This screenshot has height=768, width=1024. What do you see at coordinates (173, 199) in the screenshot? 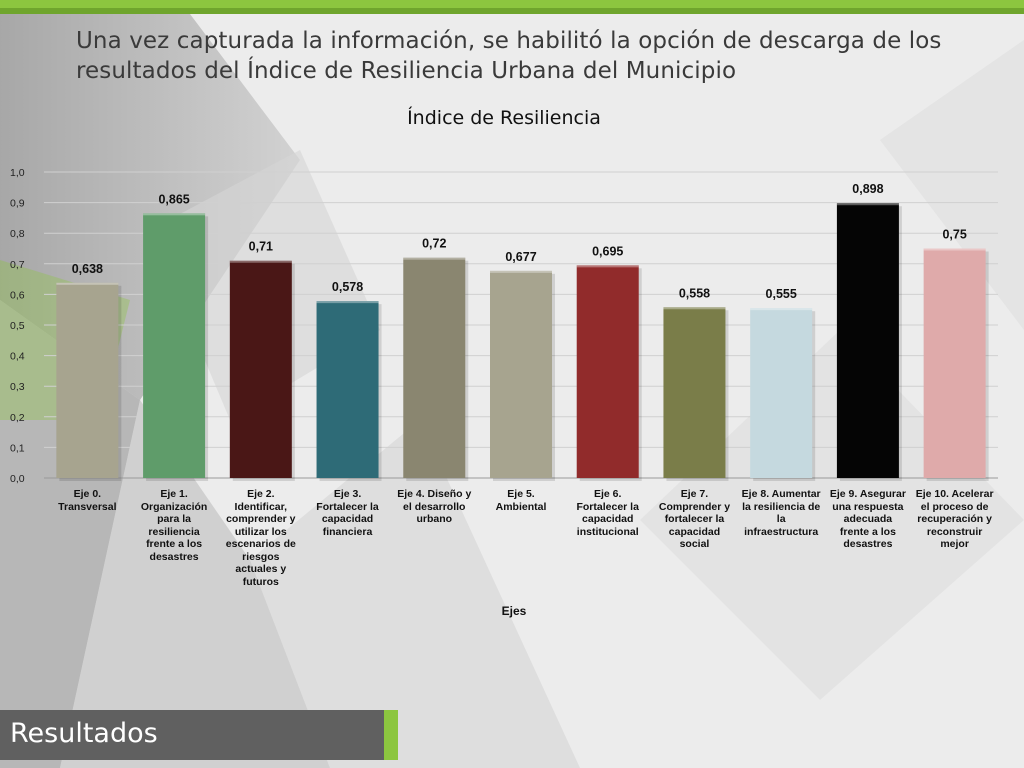
I see `bar-value-label: 0,865` at bounding box center [173, 199].